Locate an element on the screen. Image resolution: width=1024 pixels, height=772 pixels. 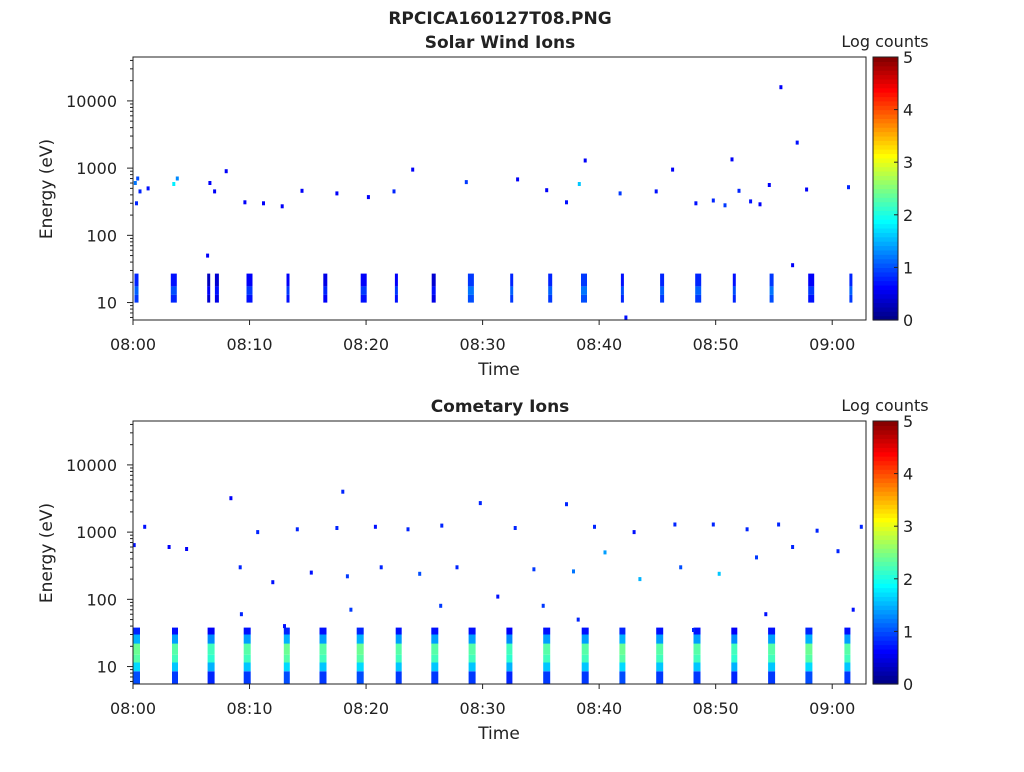
colorbar-tick-label: 2 is located at coordinates (908, 215).